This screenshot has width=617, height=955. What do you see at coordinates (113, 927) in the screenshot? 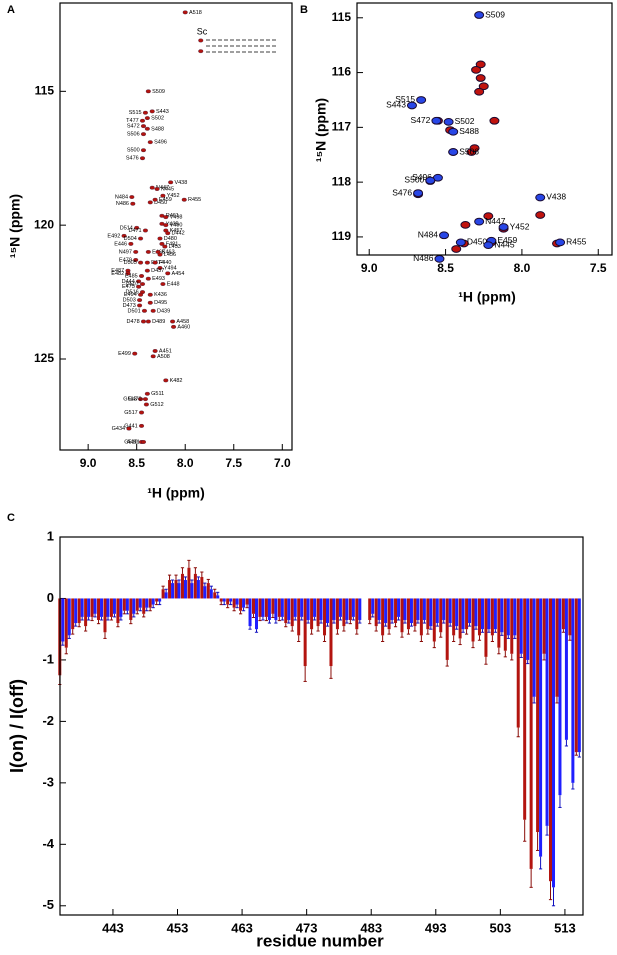
I see `x-tick-label: 443` at bounding box center [113, 927].